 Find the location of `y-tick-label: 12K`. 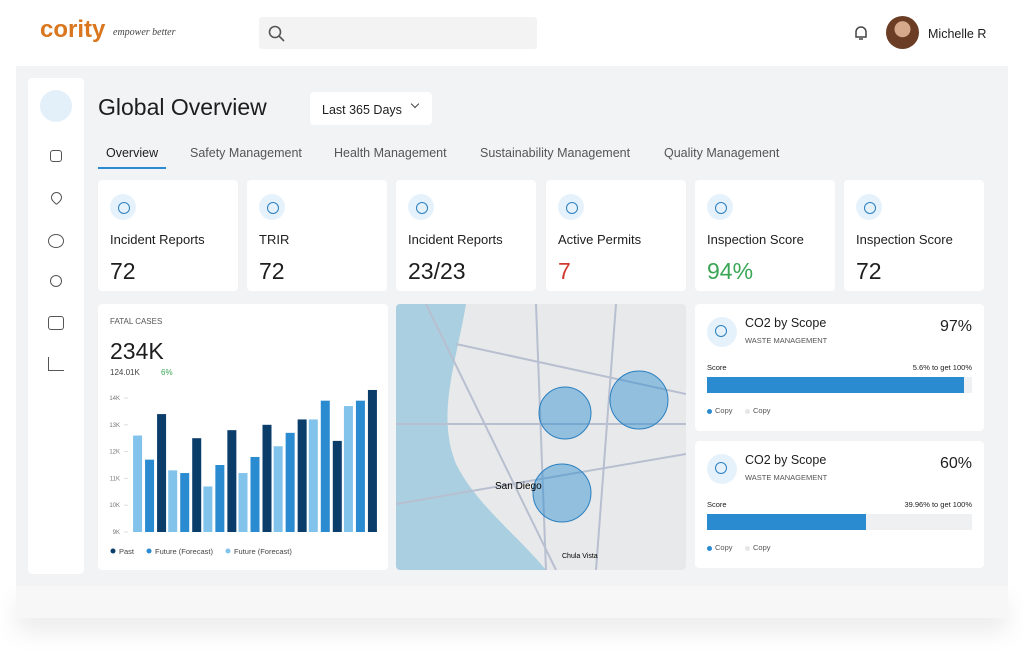

y-tick-label: 12K is located at coordinates (114, 453).